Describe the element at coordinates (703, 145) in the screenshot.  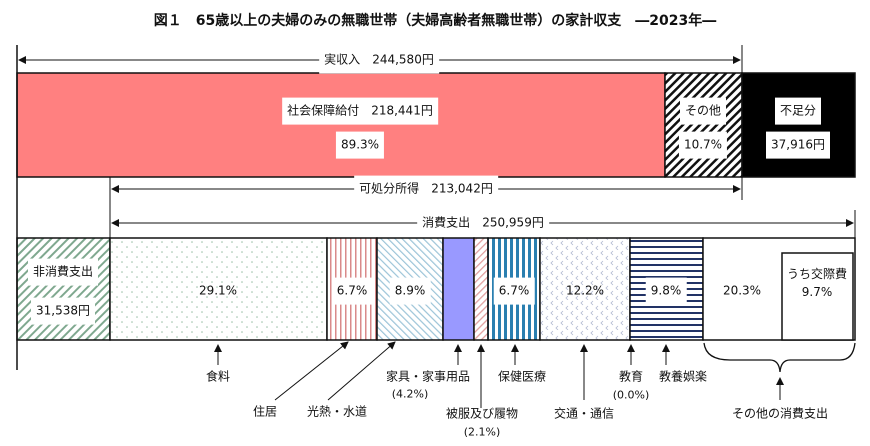
I see `other-income-percent: 10.7%` at that location.